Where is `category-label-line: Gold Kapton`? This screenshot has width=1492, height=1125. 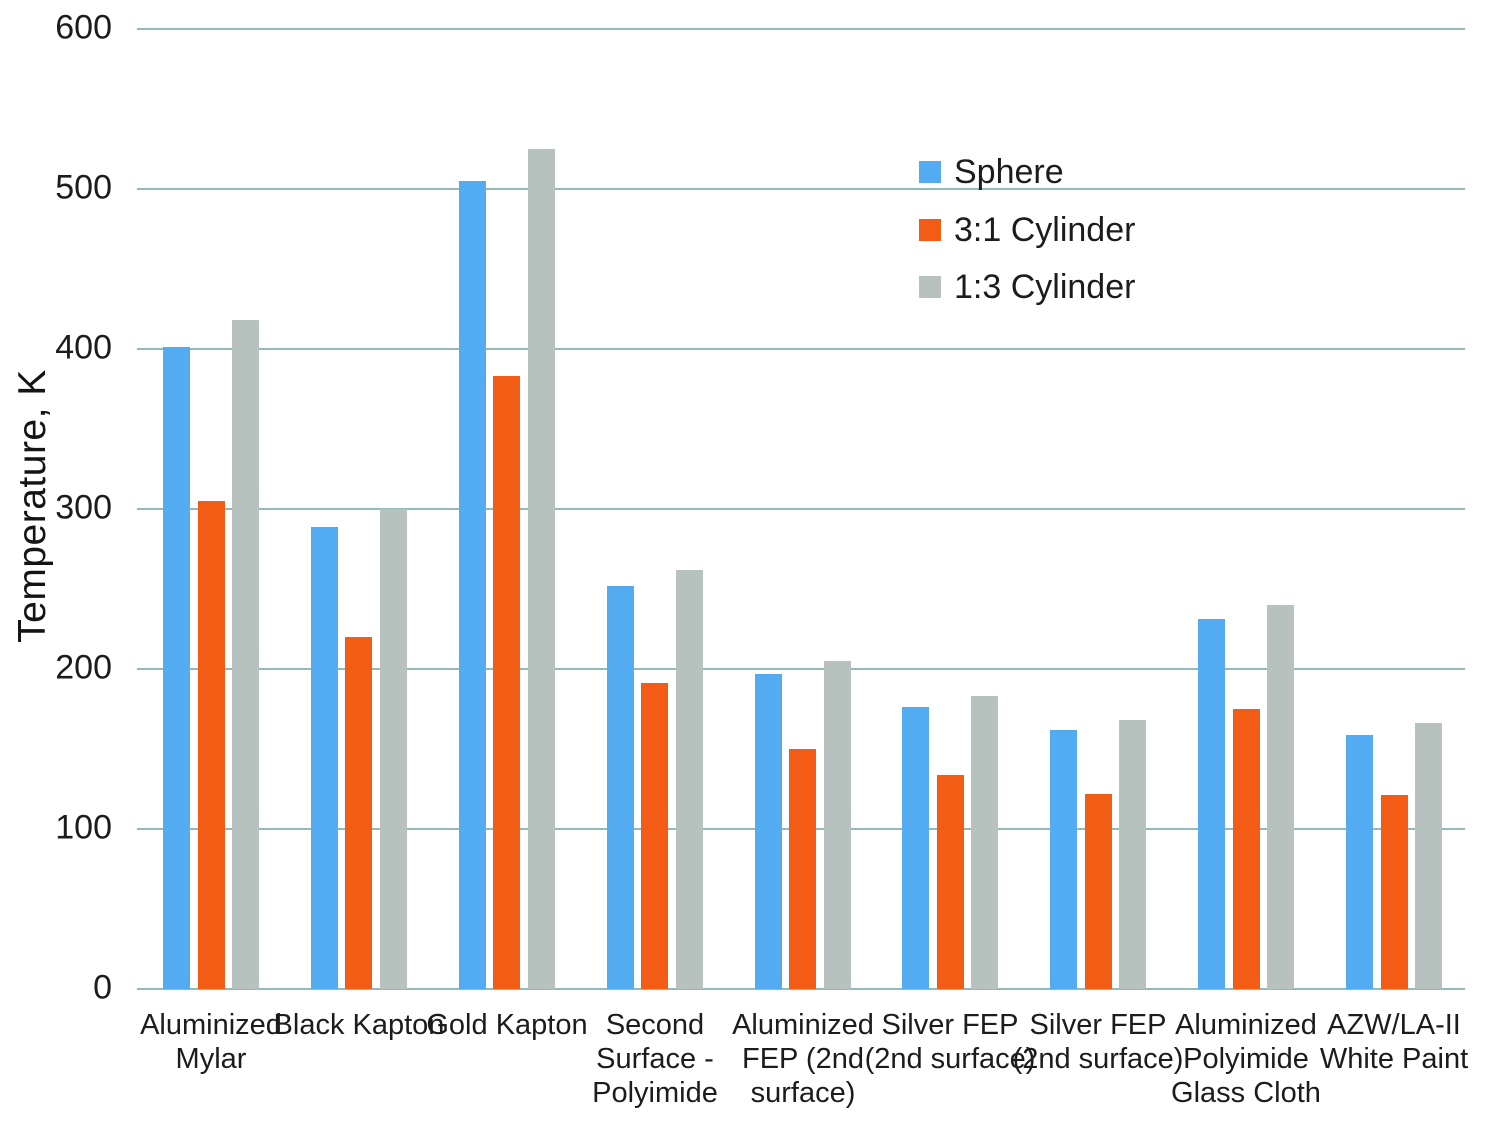 category-label-line: Gold Kapton is located at coordinates (507, 1025).